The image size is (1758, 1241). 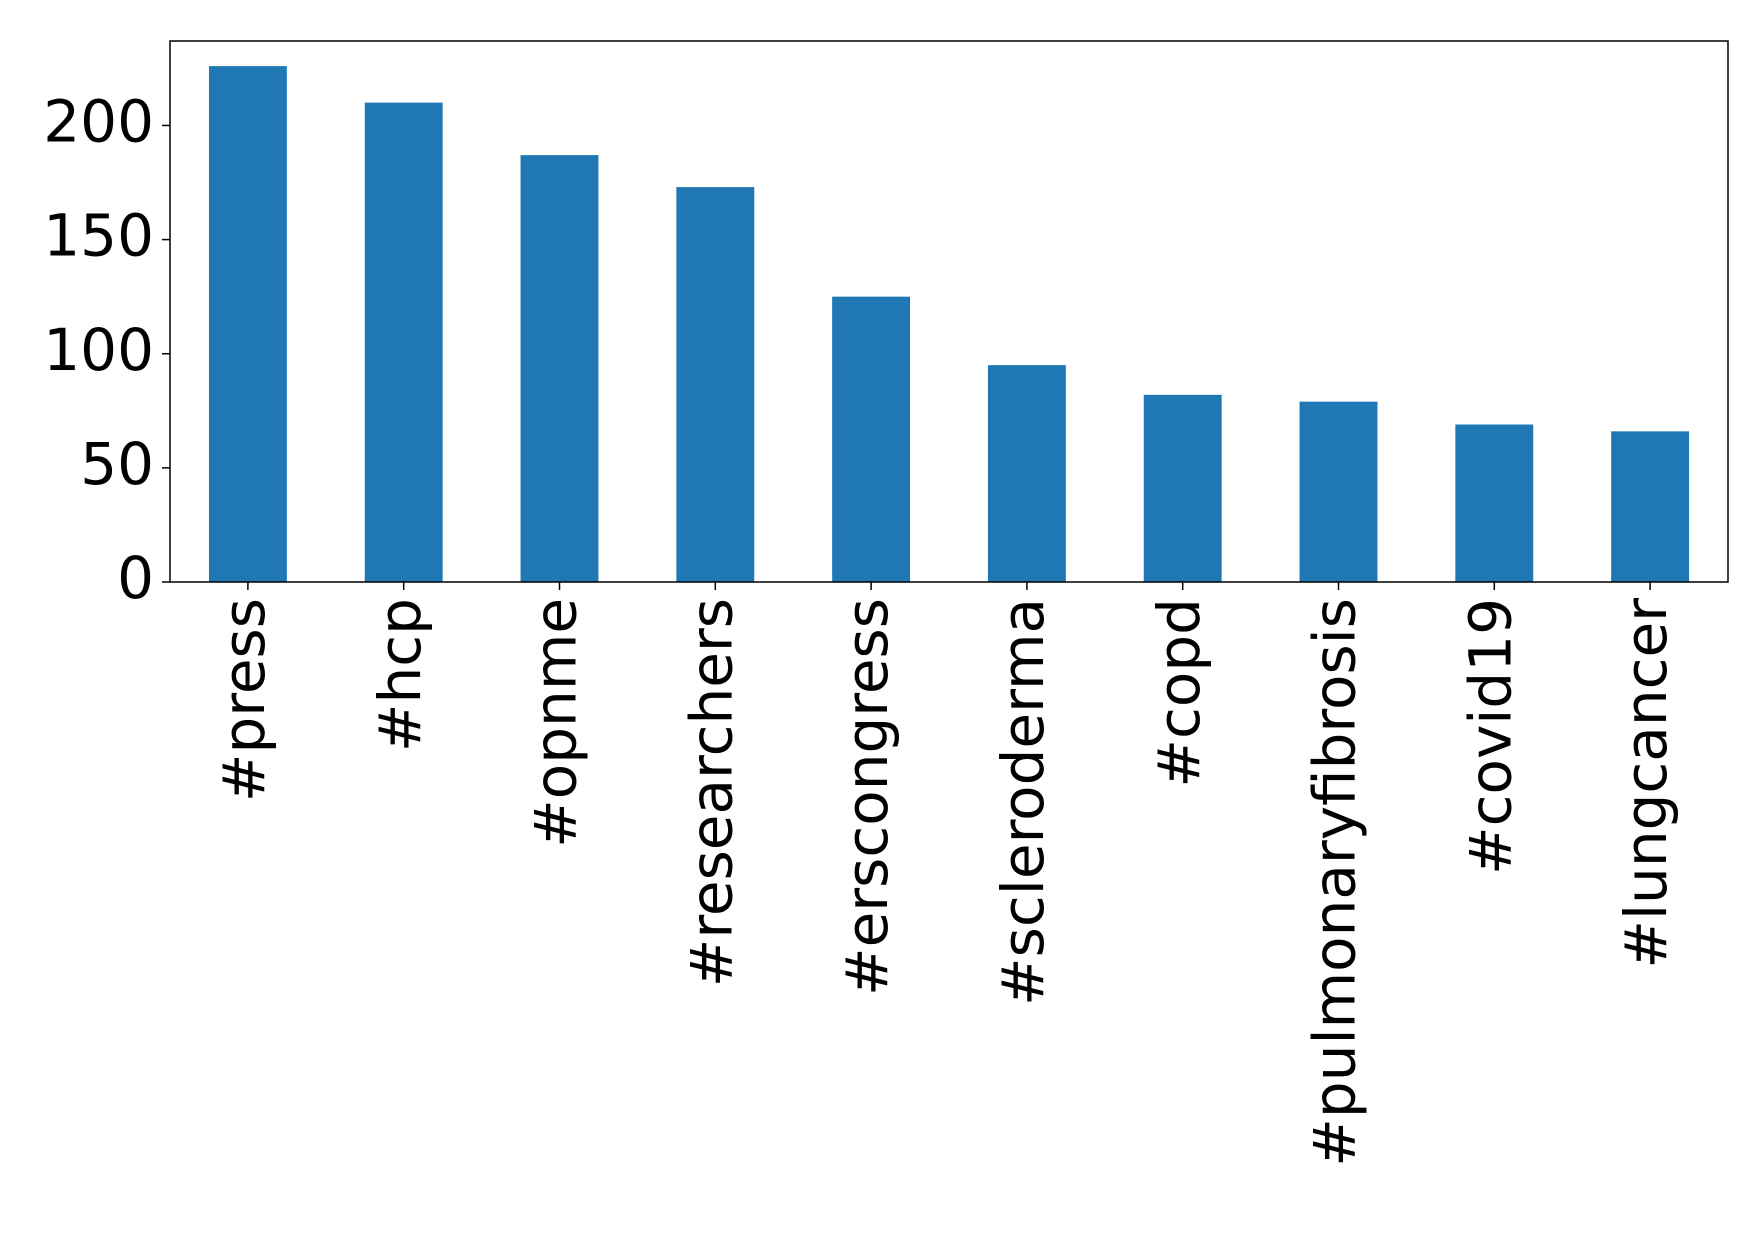 I want to click on y-tick-label: 0, so click(x=135, y=578).